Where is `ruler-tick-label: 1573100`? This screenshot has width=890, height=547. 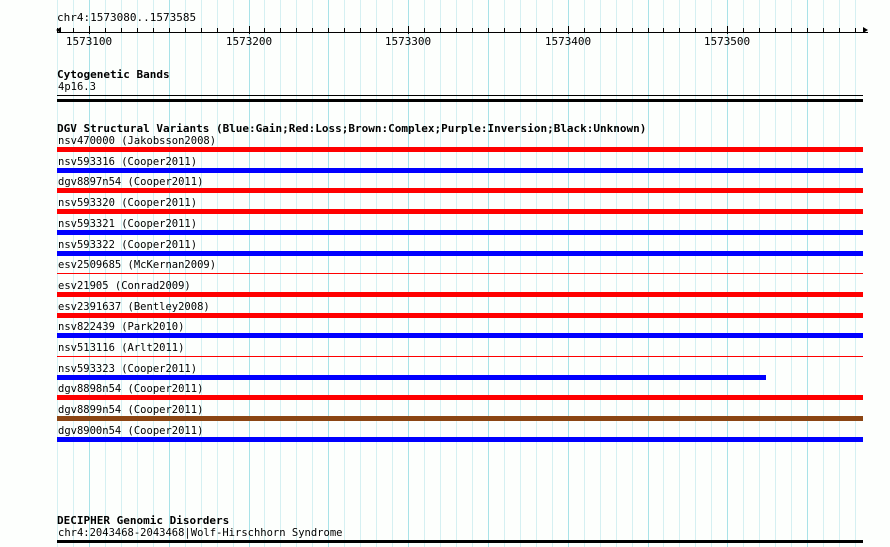 ruler-tick-label: 1573100 is located at coordinates (89, 41).